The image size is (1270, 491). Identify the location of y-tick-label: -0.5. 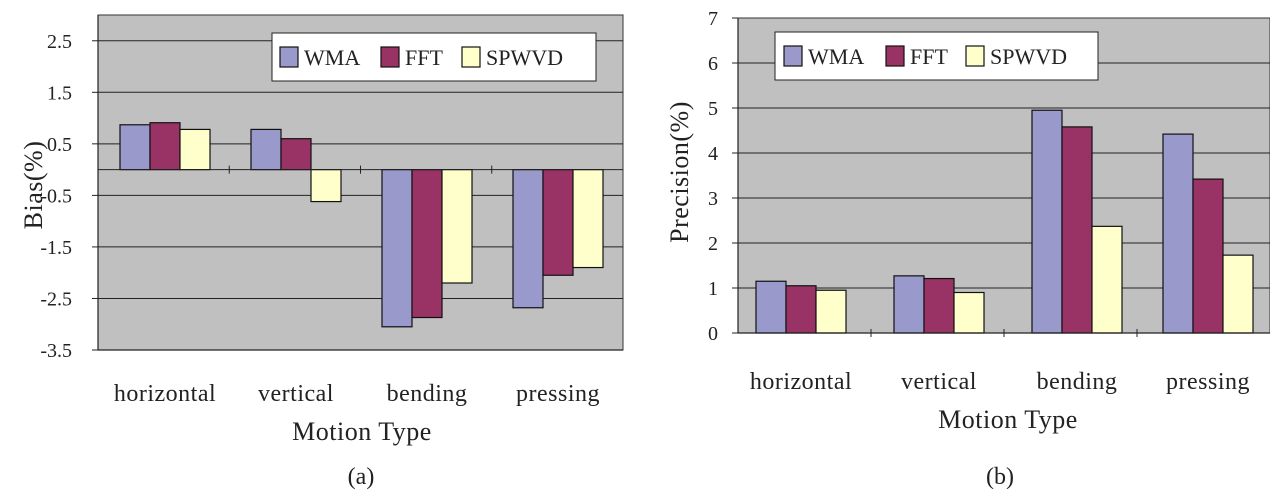
(56, 196).